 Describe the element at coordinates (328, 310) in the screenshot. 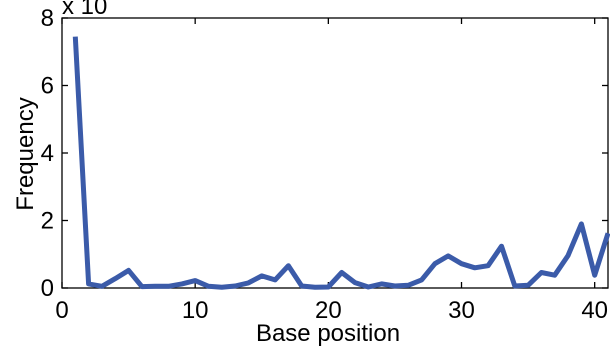

I see `x-tick-label: 20` at that location.